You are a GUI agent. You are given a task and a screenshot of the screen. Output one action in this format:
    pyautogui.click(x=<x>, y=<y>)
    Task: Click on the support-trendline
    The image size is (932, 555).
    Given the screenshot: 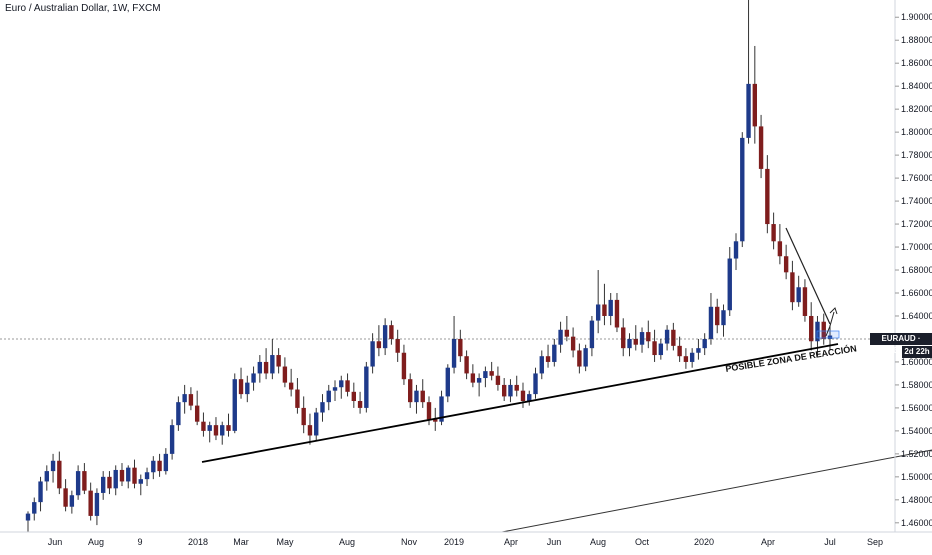 What is the action you would take?
    pyautogui.click(x=520, y=403)
    